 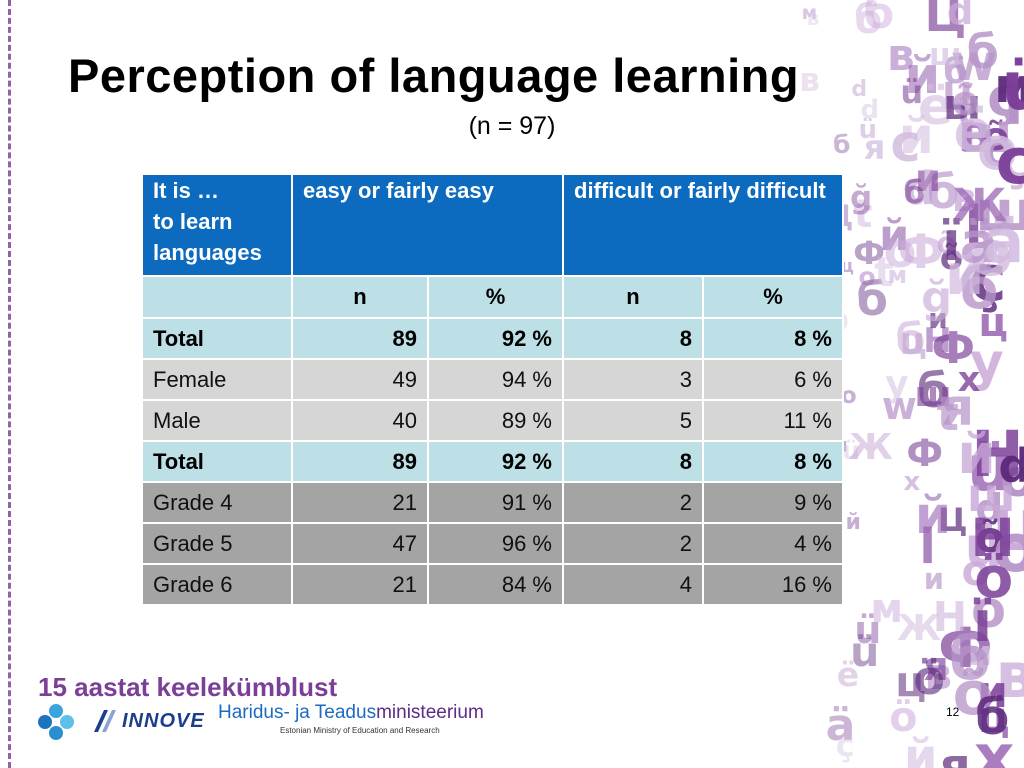 What do you see at coordinates (703, 225) in the screenshot?
I see `header-difficult: difficult or fairly difficult` at bounding box center [703, 225].